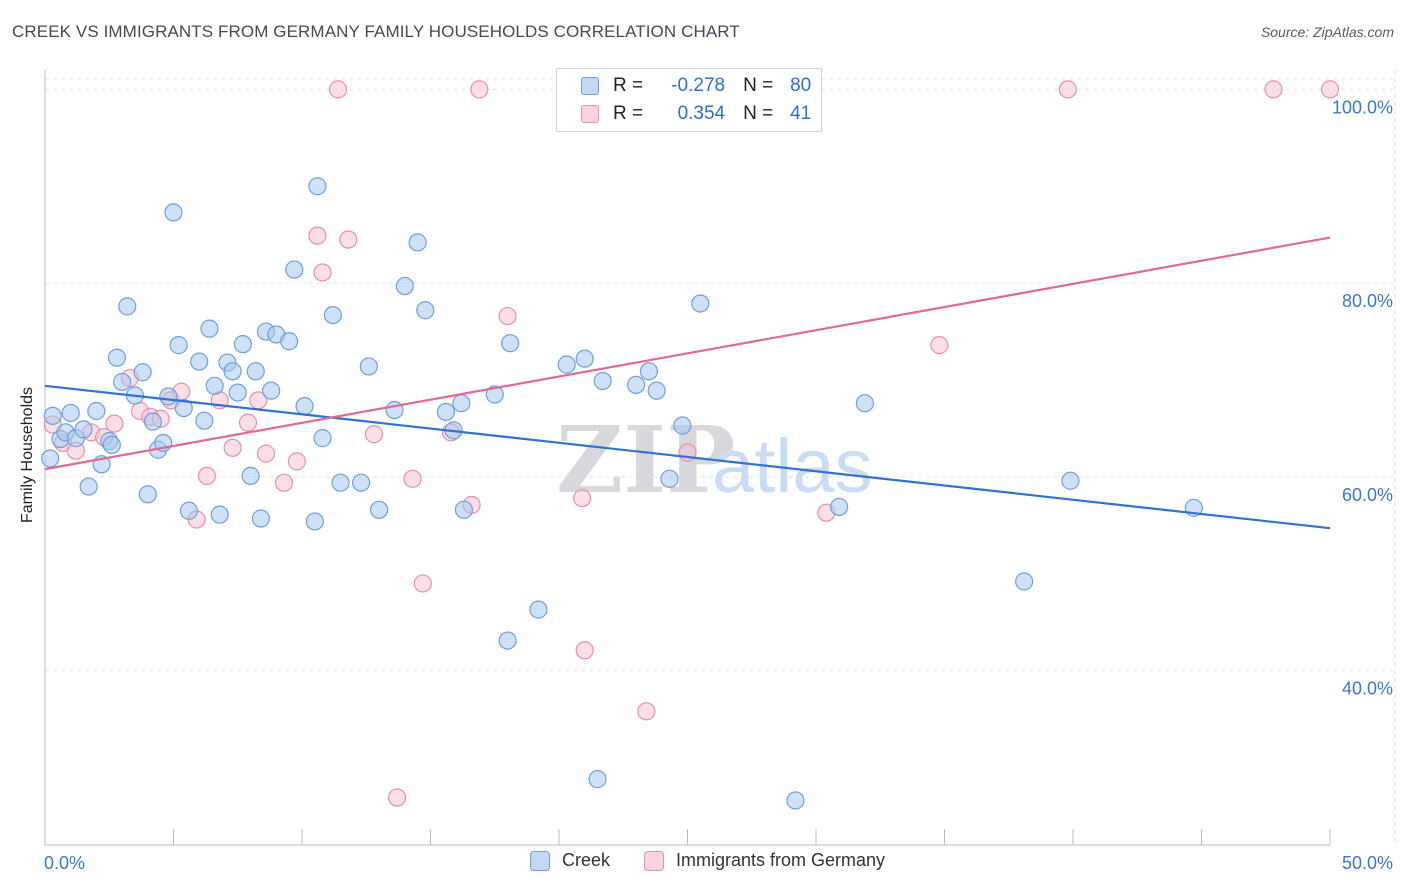  I want to click on legend-r-value: -0.278, so click(698, 85).